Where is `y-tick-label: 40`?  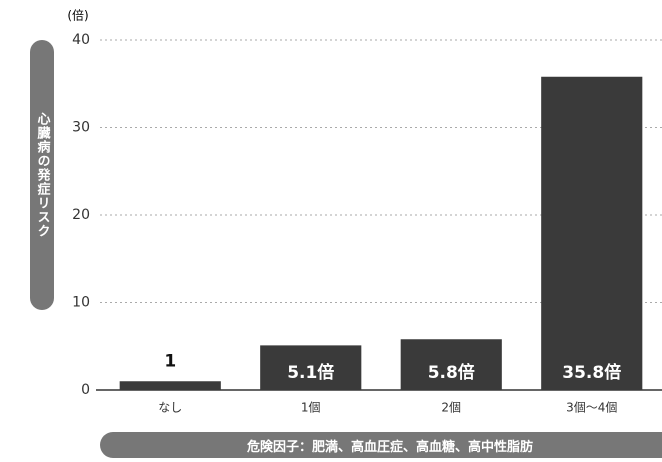
y-tick-label: 40 is located at coordinates (81, 40).